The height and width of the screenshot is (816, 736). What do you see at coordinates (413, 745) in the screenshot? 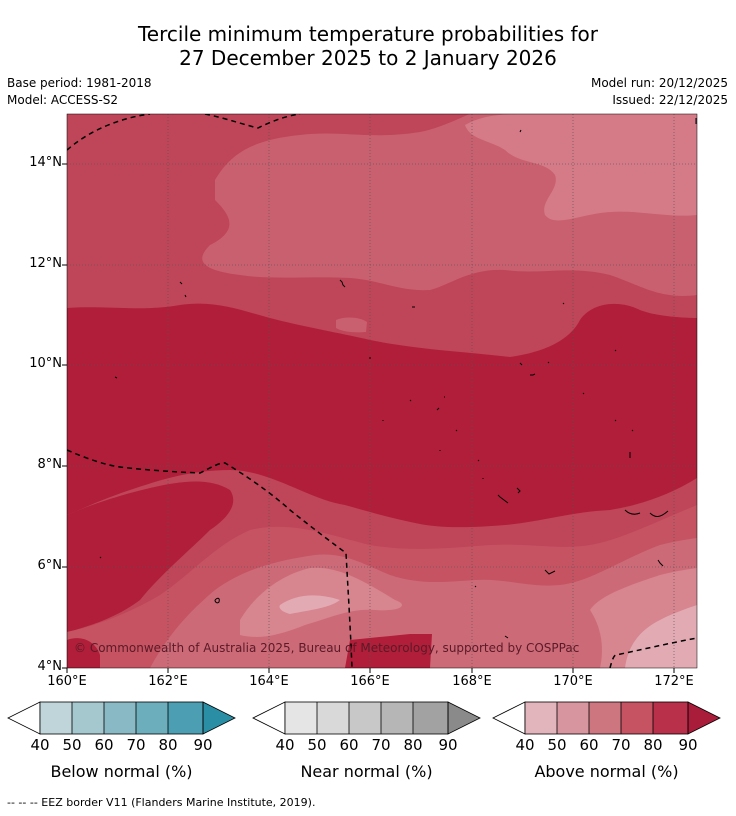
I see `near-tick: 80` at bounding box center [413, 745].